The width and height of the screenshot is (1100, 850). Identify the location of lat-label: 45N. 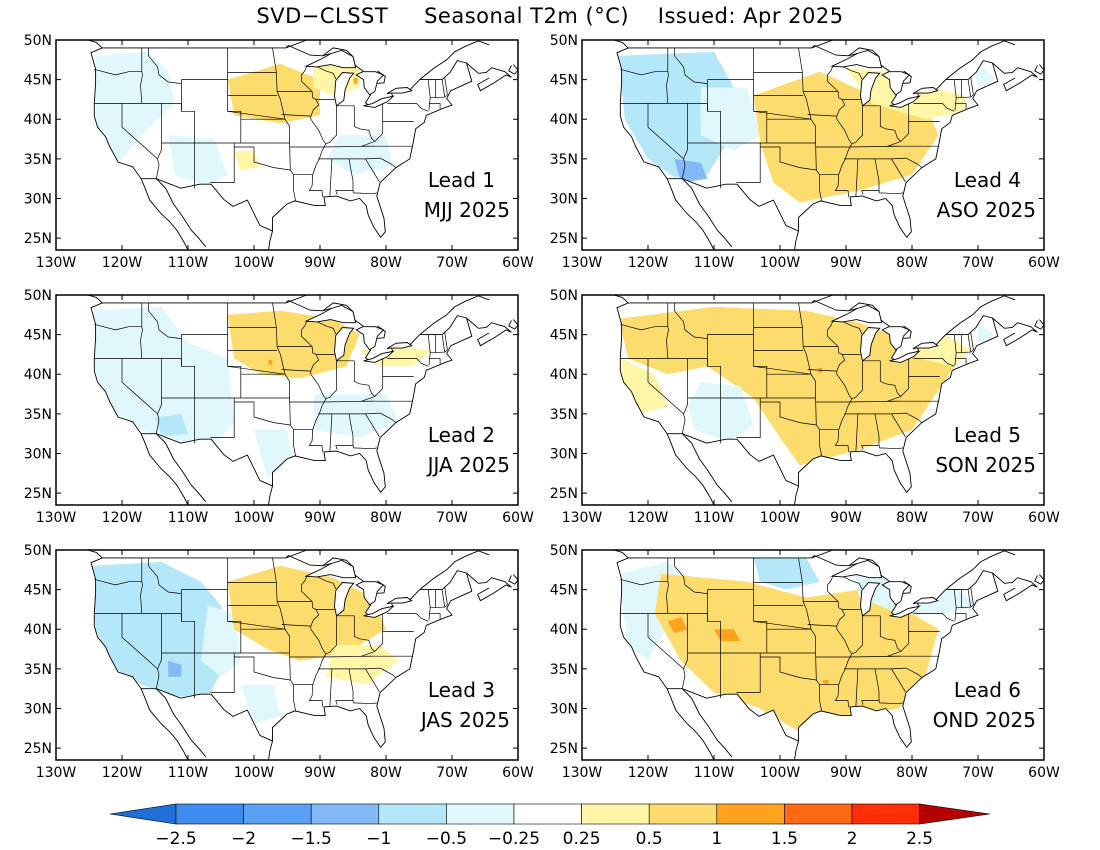
(38, 591).